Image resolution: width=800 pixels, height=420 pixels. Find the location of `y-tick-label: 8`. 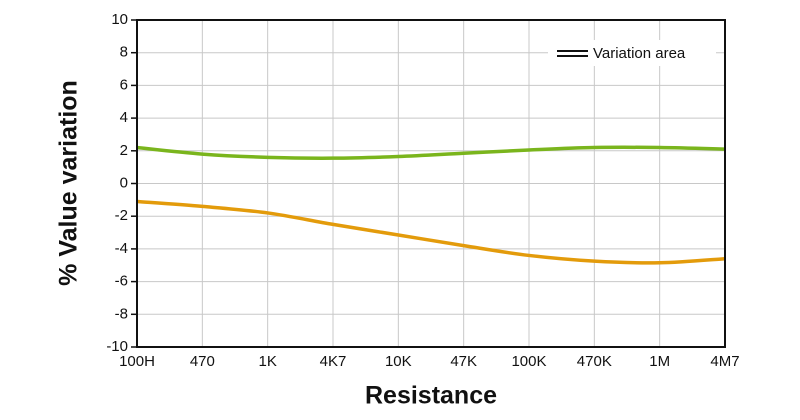

y-tick-label: 8 is located at coordinates (124, 52).